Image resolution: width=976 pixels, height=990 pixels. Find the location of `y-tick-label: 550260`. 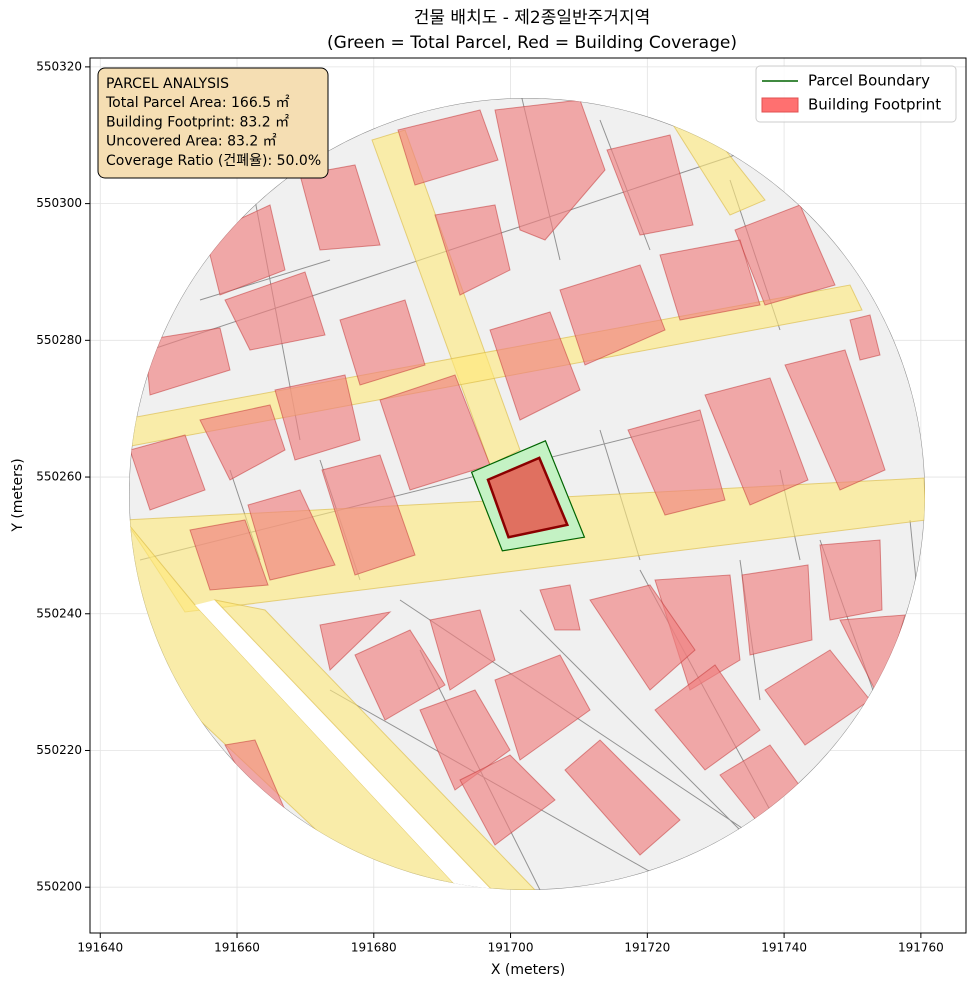

y-tick-label: 550260 is located at coordinates (59, 477).